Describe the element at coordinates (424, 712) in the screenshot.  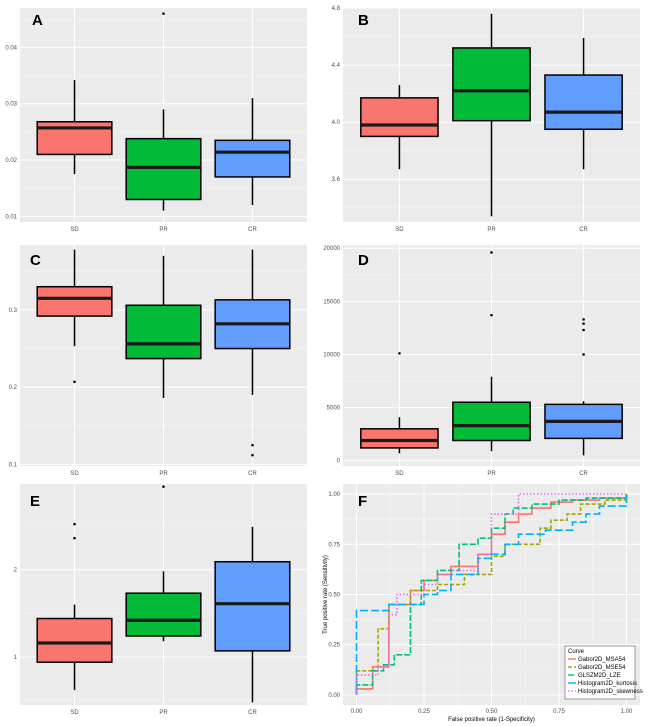
I see `x-tick-label: 0.25` at that location.